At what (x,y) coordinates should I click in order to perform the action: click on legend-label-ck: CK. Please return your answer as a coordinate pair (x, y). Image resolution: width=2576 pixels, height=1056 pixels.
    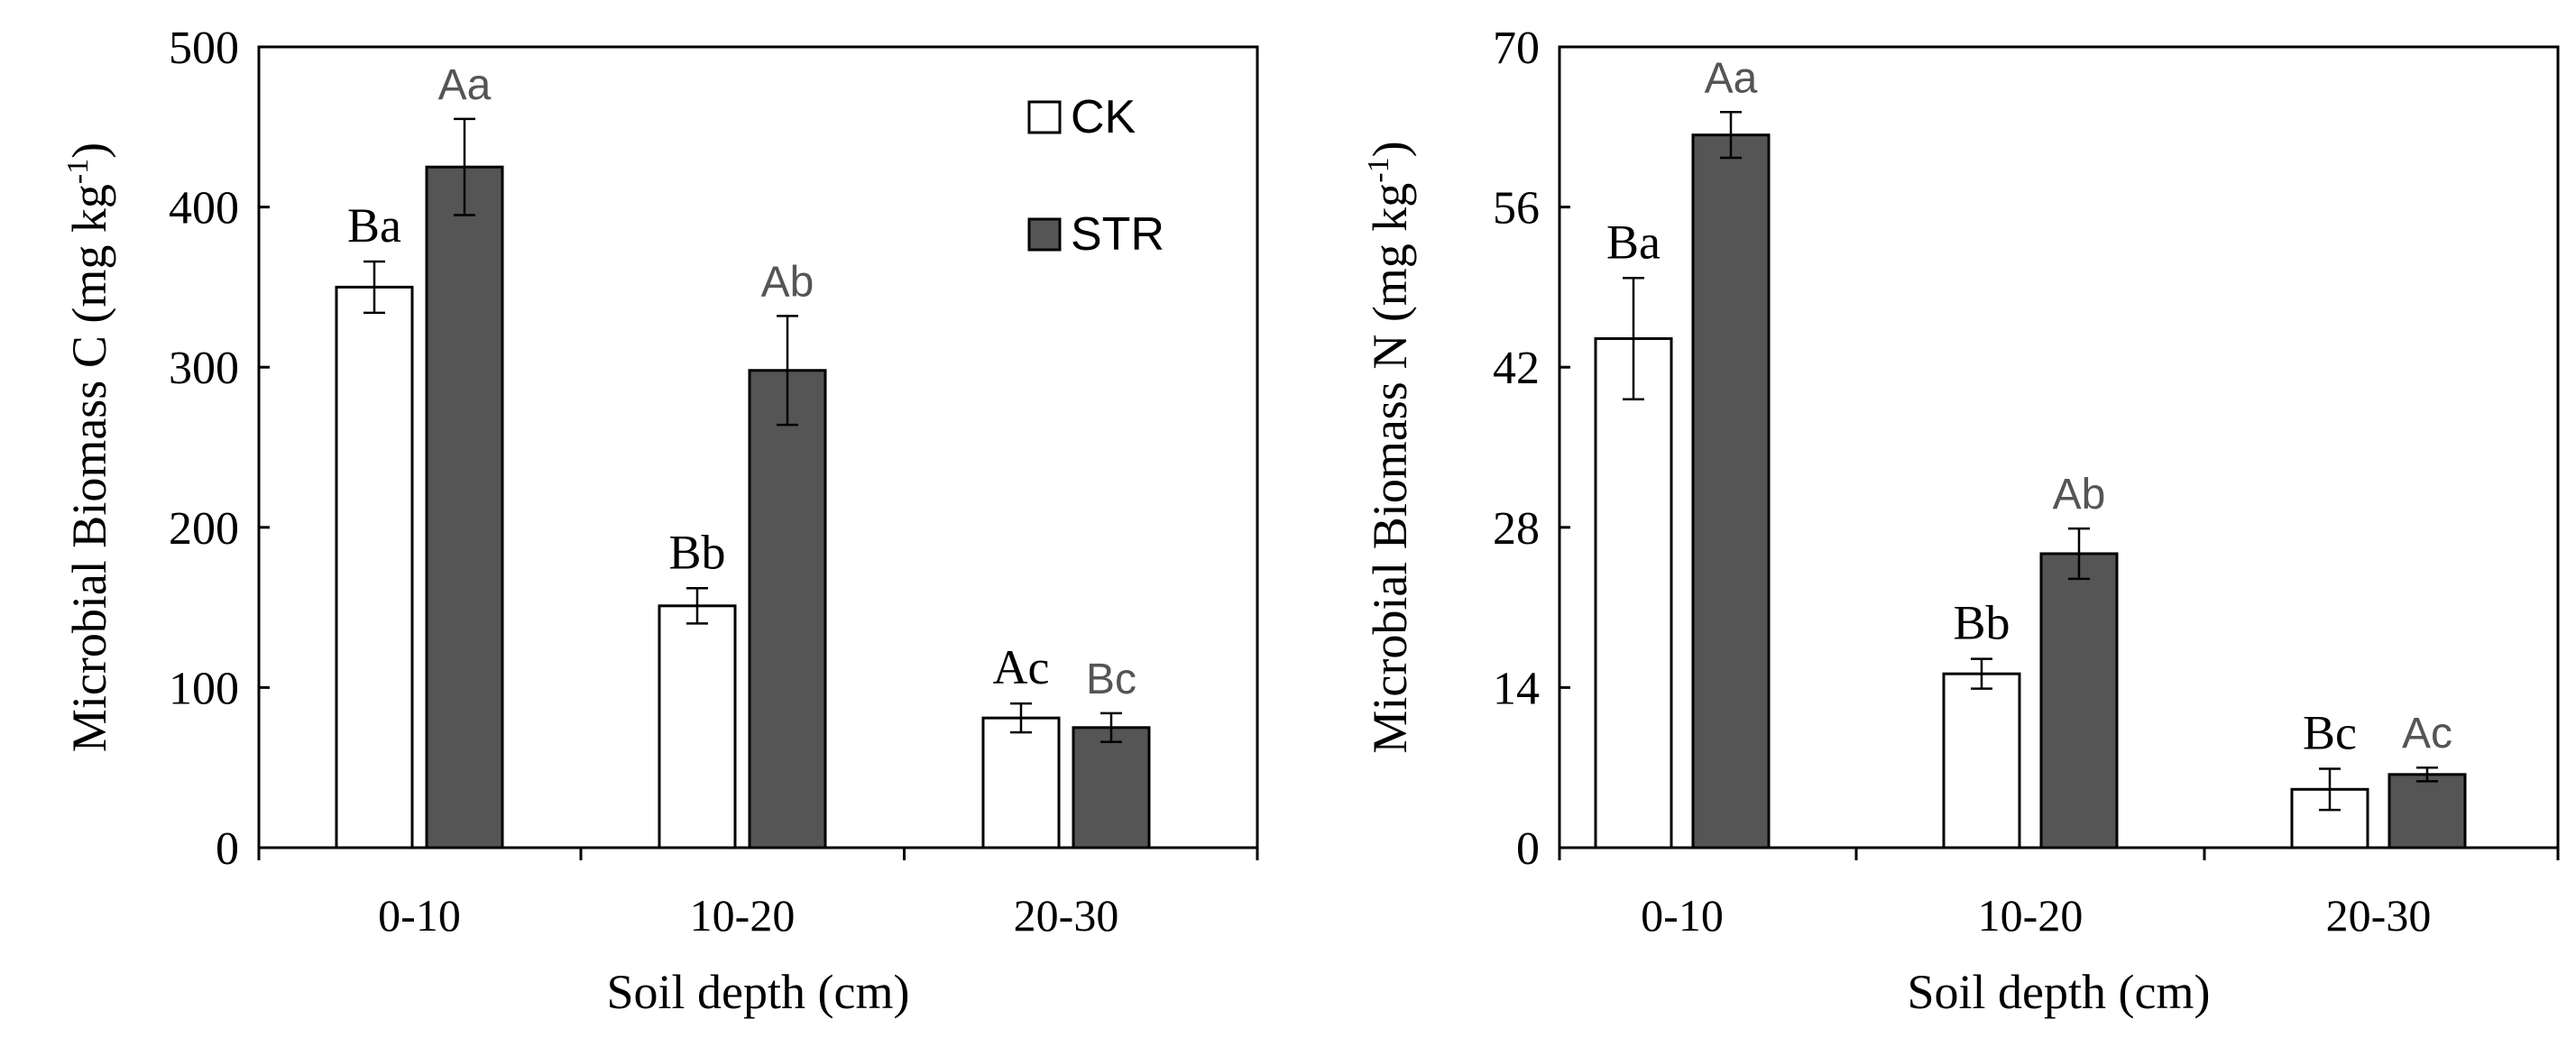
    Looking at the image, I should click on (1103, 117).